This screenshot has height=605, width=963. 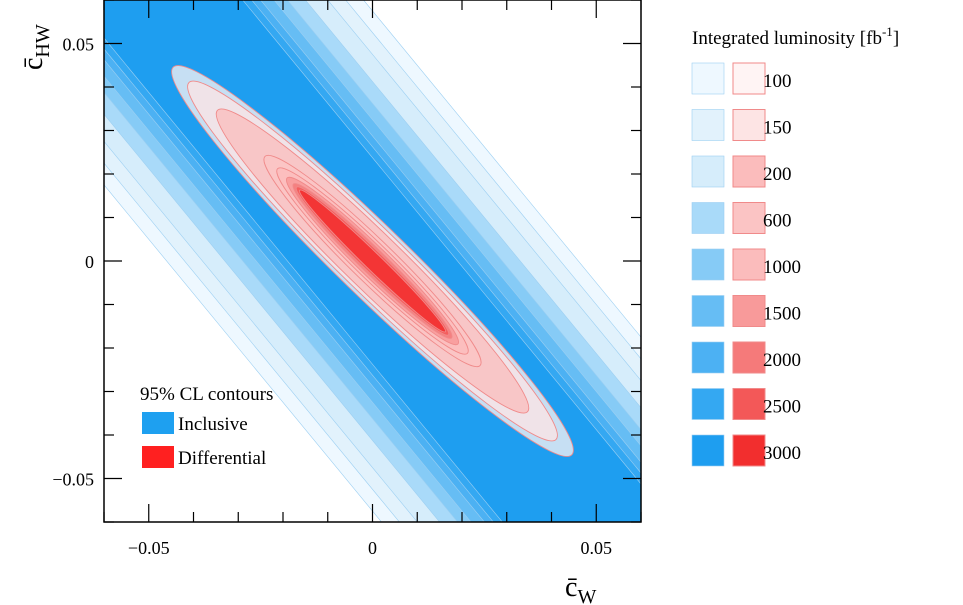 What do you see at coordinates (149, 548) in the screenshot?
I see `x-tick-label: −0.05` at bounding box center [149, 548].